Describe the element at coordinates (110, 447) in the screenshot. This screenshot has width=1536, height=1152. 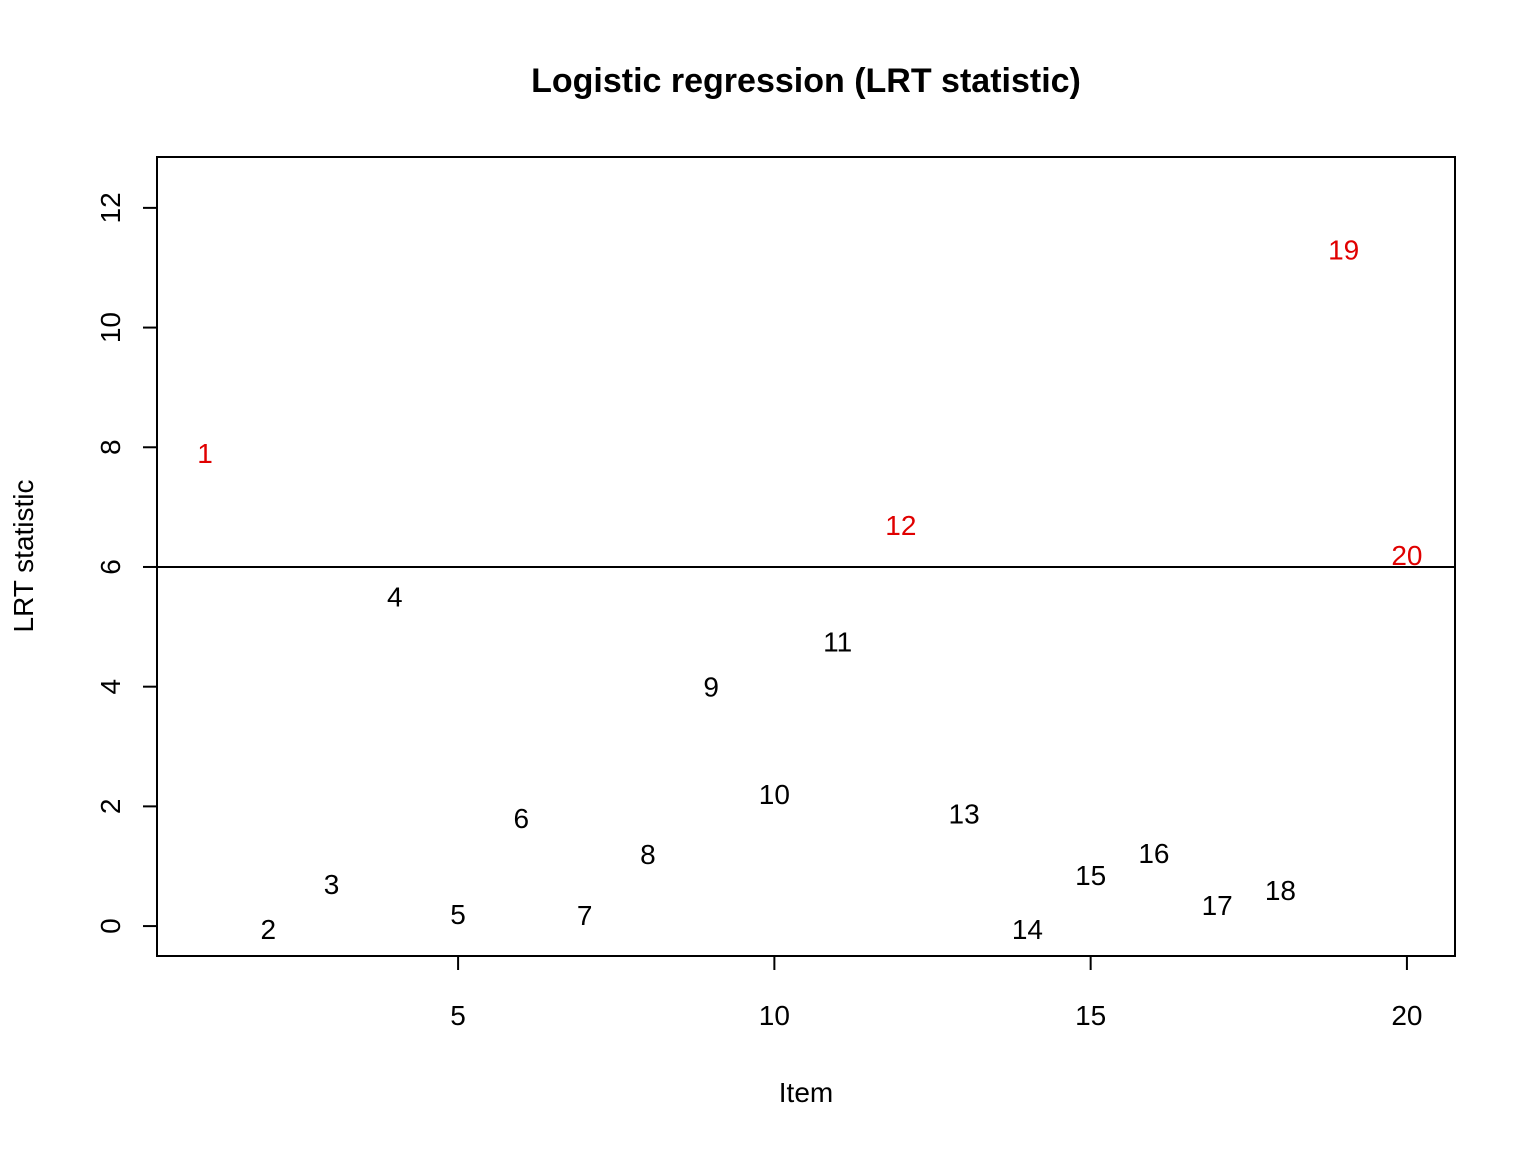
I see `y-tick-label: 8` at that location.